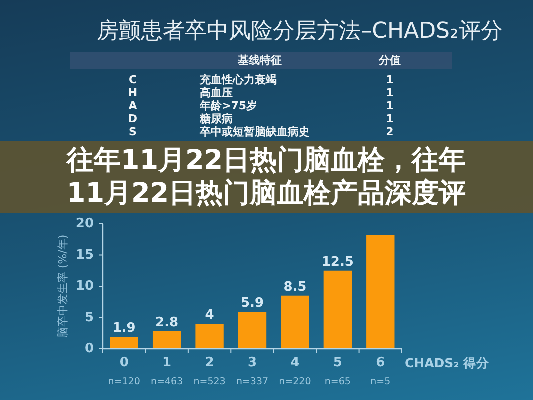  Describe the element at coordinates (253, 363) in the screenshot. I see `x-tick-label: 3` at that location.